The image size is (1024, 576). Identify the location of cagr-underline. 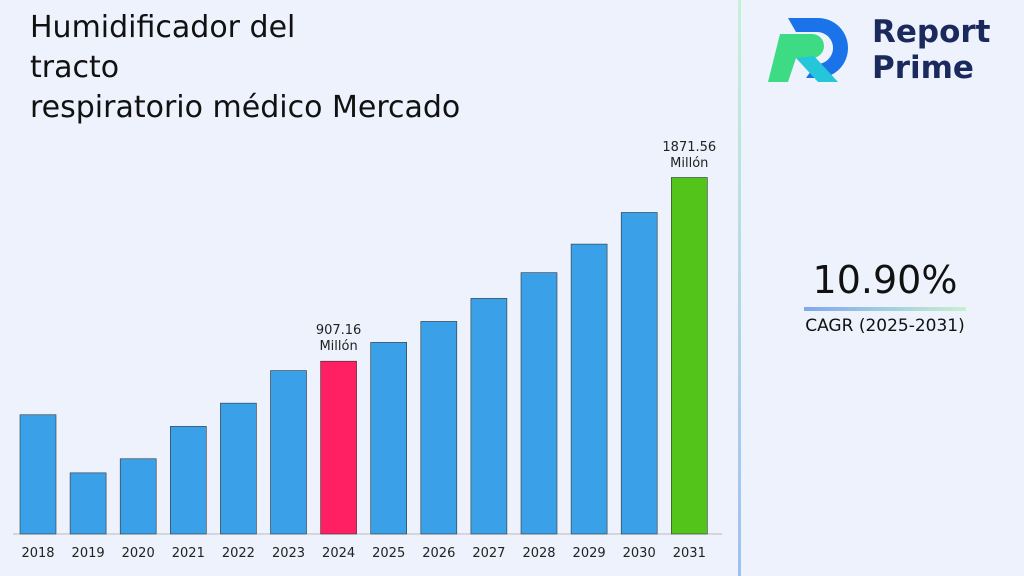
(885, 309).